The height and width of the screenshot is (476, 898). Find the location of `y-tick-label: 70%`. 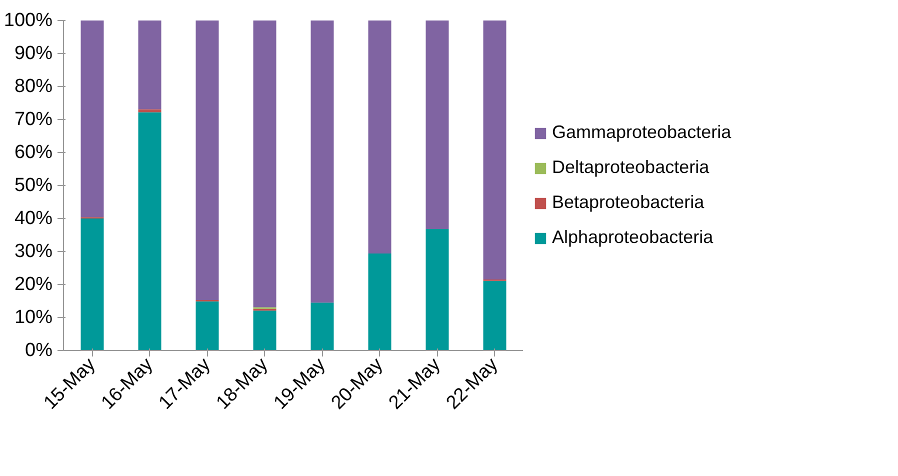

y-tick-label: 70% is located at coordinates (33, 119).